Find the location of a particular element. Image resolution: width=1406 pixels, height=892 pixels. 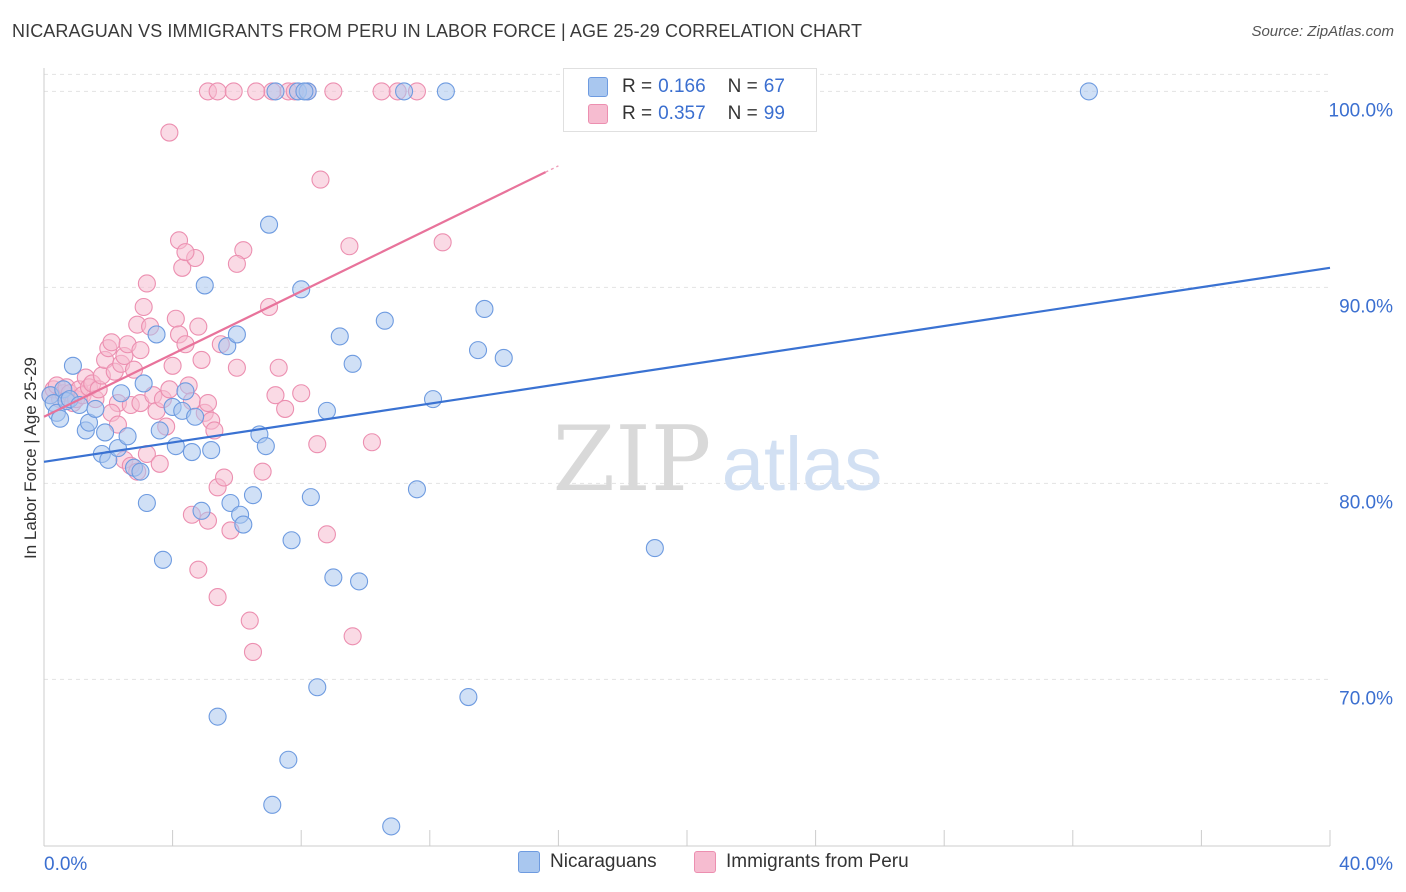

legend-n-value: 67 is located at coordinates (774, 86).